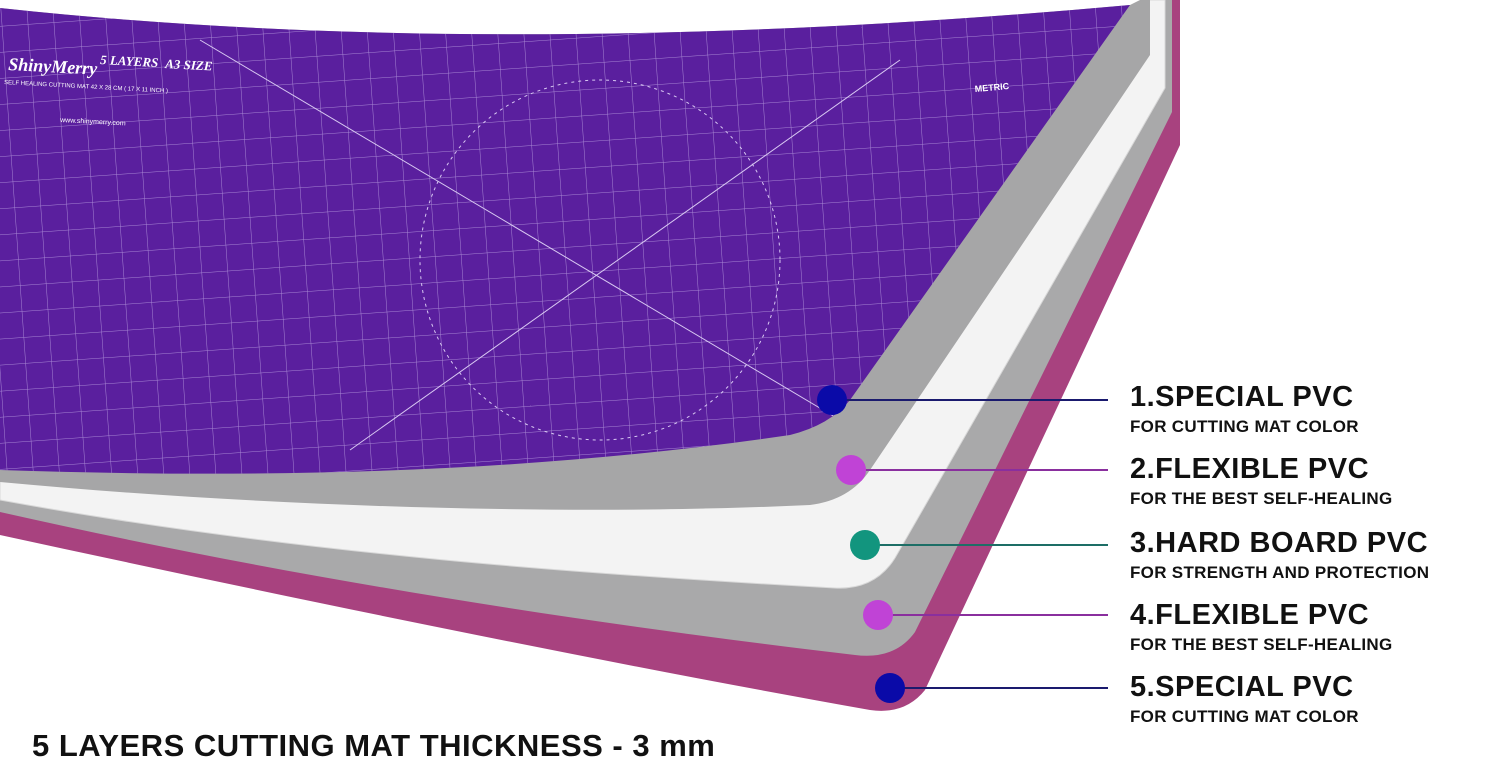  What do you see at coordinates (1279, 543) in the screenshot?
I see `layer-title: 3.HARD BOARD PVC` at bounding box center [1279, 543].